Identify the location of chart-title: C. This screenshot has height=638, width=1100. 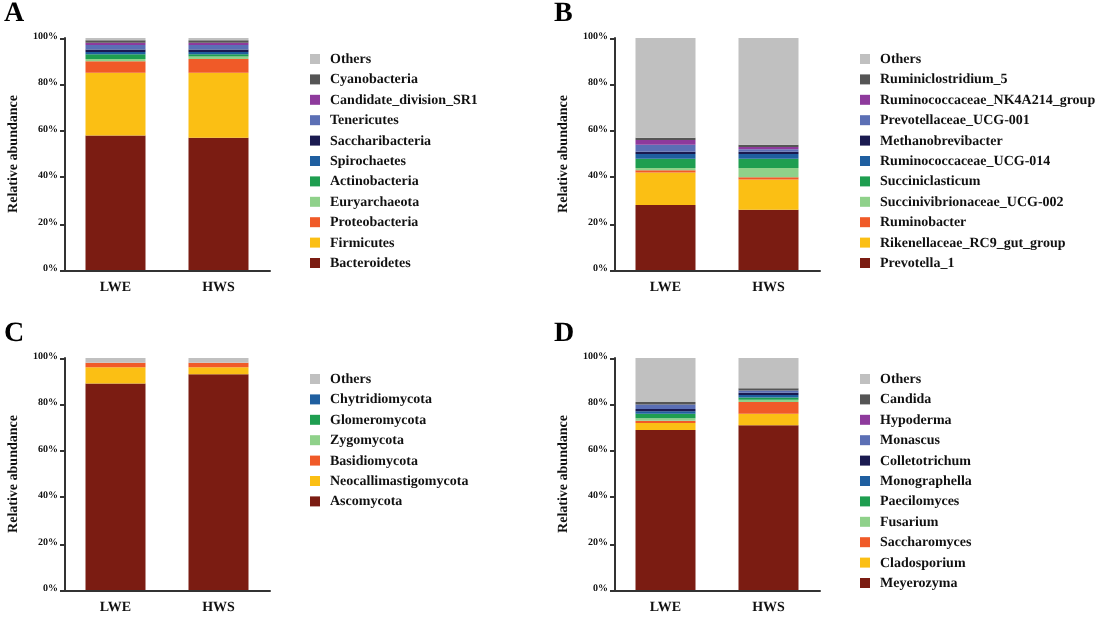
(14, 334).